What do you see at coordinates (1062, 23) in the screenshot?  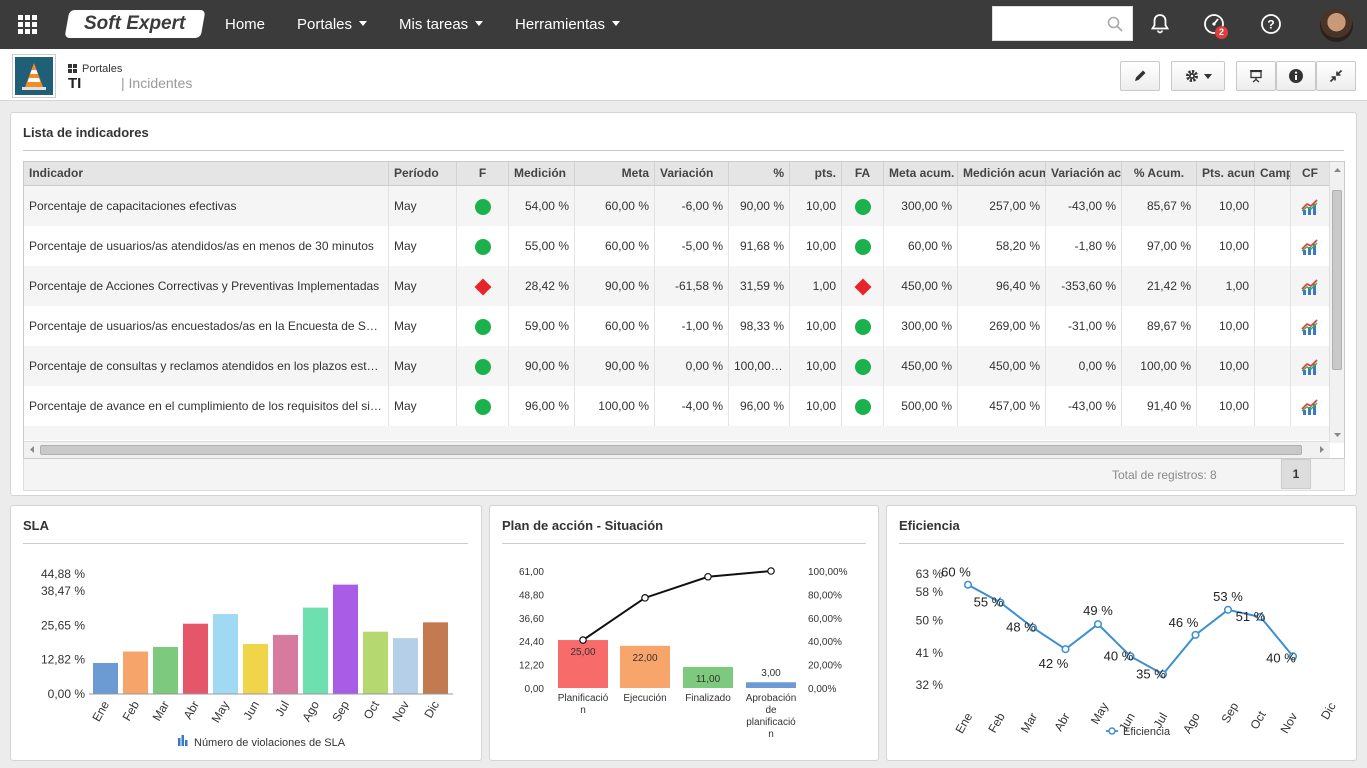 I see `search-input` at bounding box center [1062, 23].